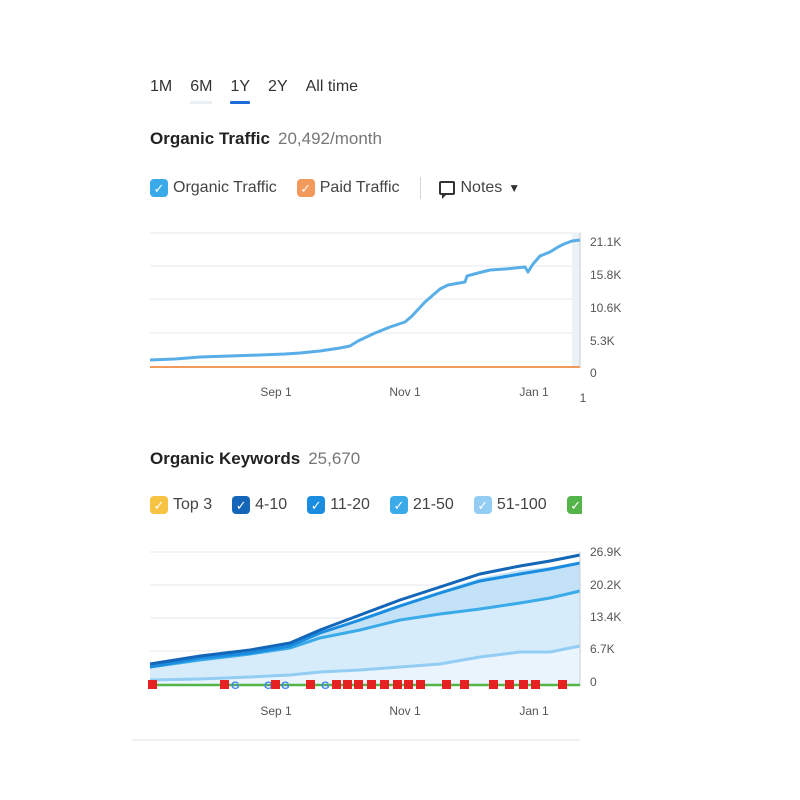 The height and width of the screenshot is (800, 800). I want to click on traffic-legend: ✓ Organic Traffic ✓ Paid Traffic Notes ▼, so click(345, 188).